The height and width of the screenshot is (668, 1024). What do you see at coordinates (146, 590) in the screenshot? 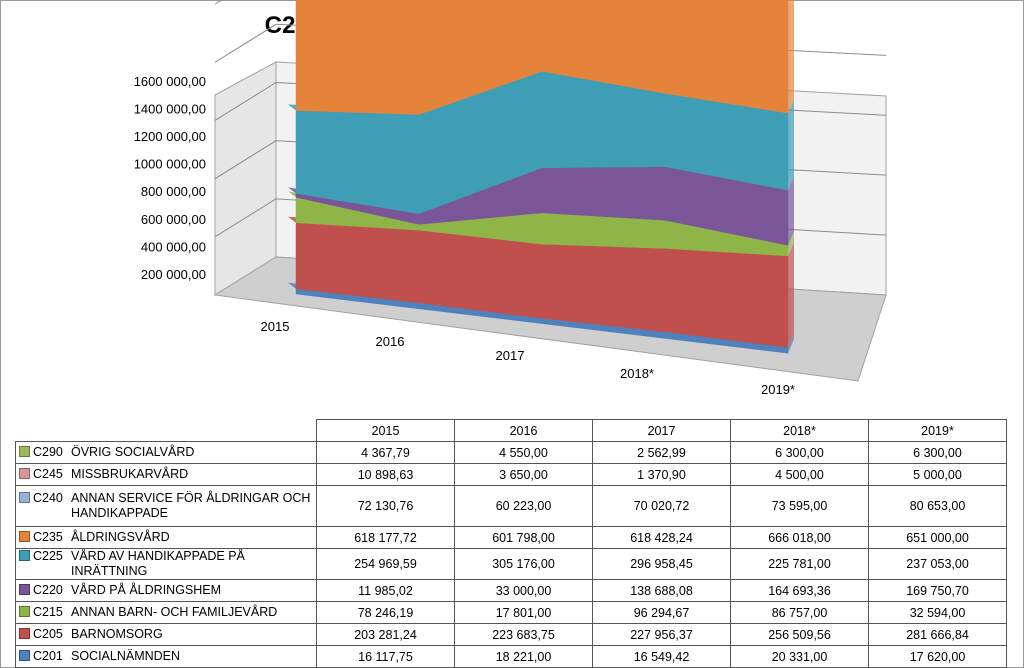
I see `series-name: VÅRD PÅ ÅLDRINGSHEM` at bounding box center [146, 590].